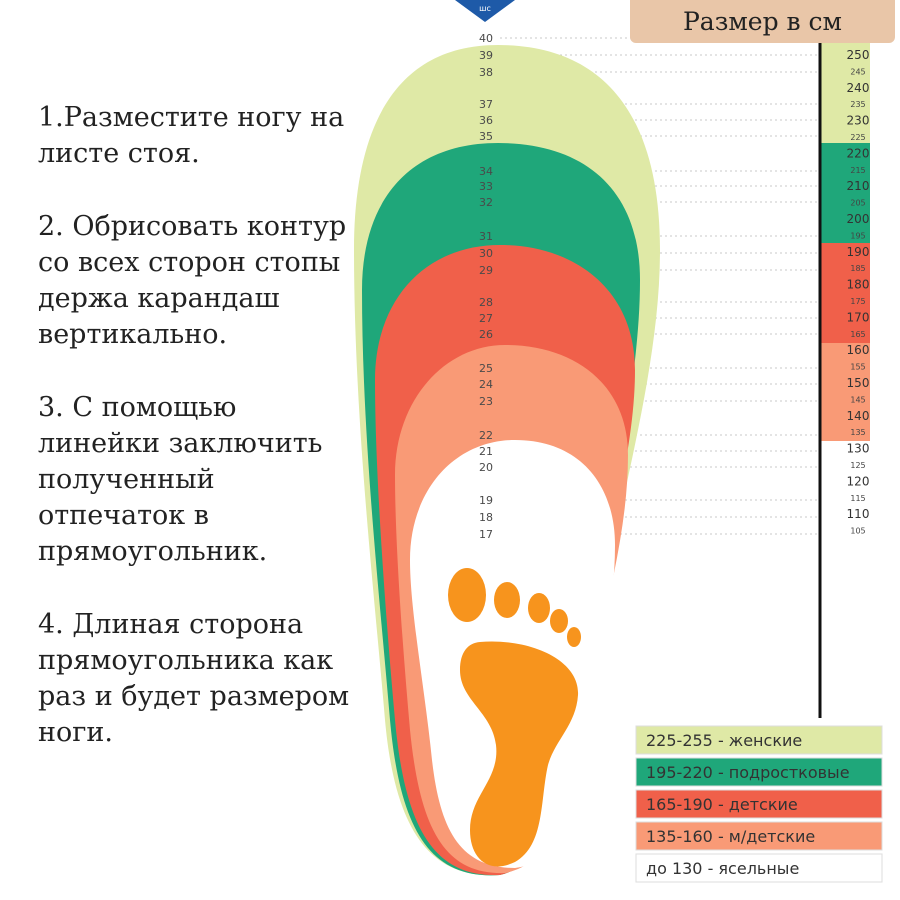  Describe the element at coordinates (159, 298) in the screenshot. I see `instruction-line: держа карандаш` at that location.